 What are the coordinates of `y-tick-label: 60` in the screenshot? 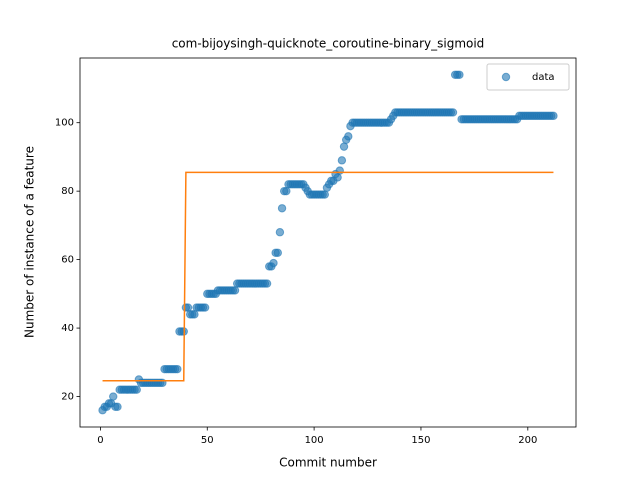 It's located at (67, 260).